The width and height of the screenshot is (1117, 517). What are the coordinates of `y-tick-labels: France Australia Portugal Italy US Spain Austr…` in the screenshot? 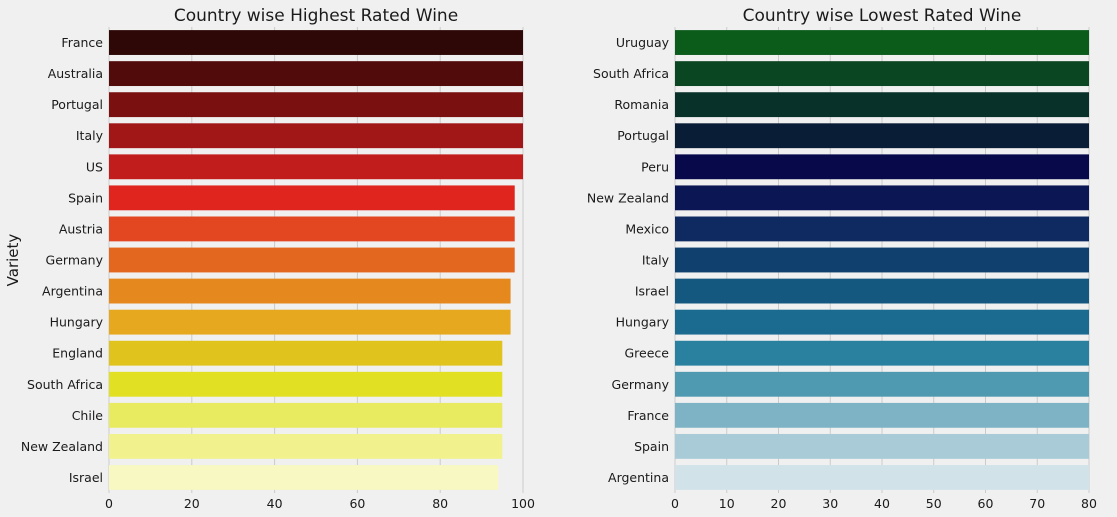 It's located at (62, 260).